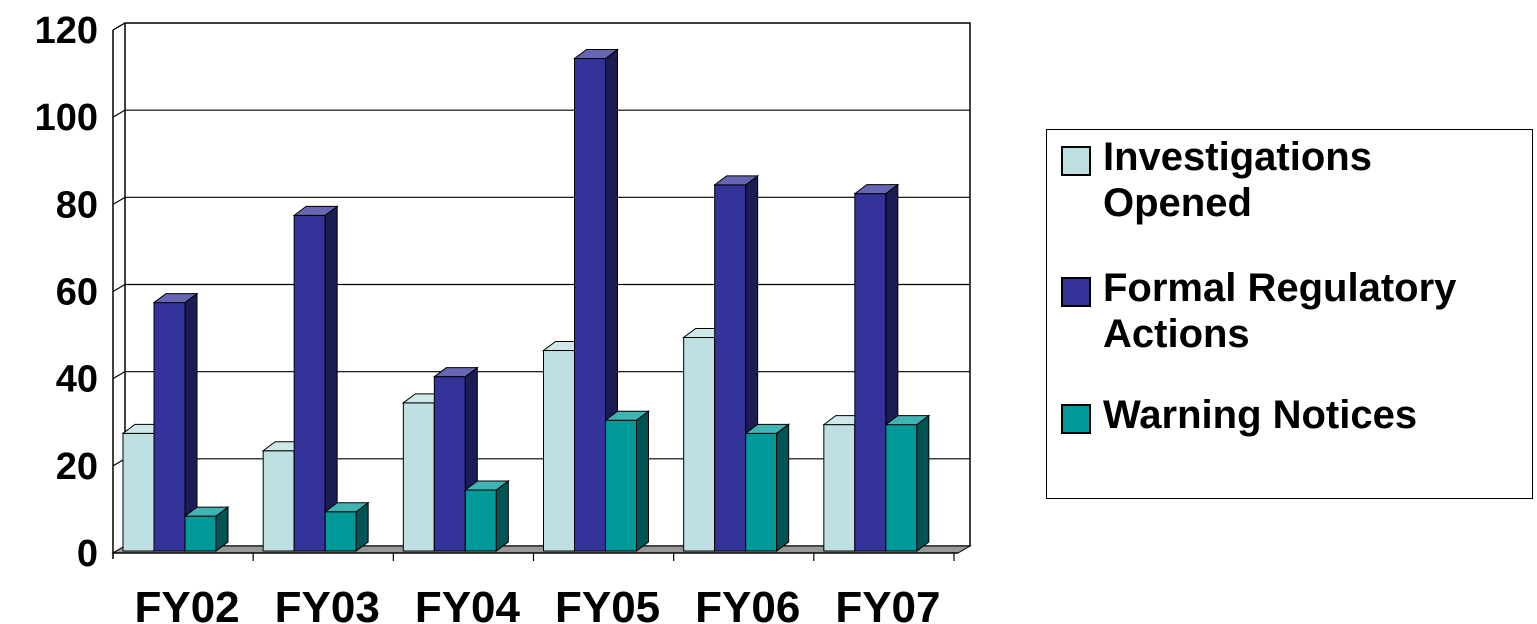  Describe the element at coordinates (1260, 415) in the screenshot. I see `legend-label: Warning Notices` at that location.